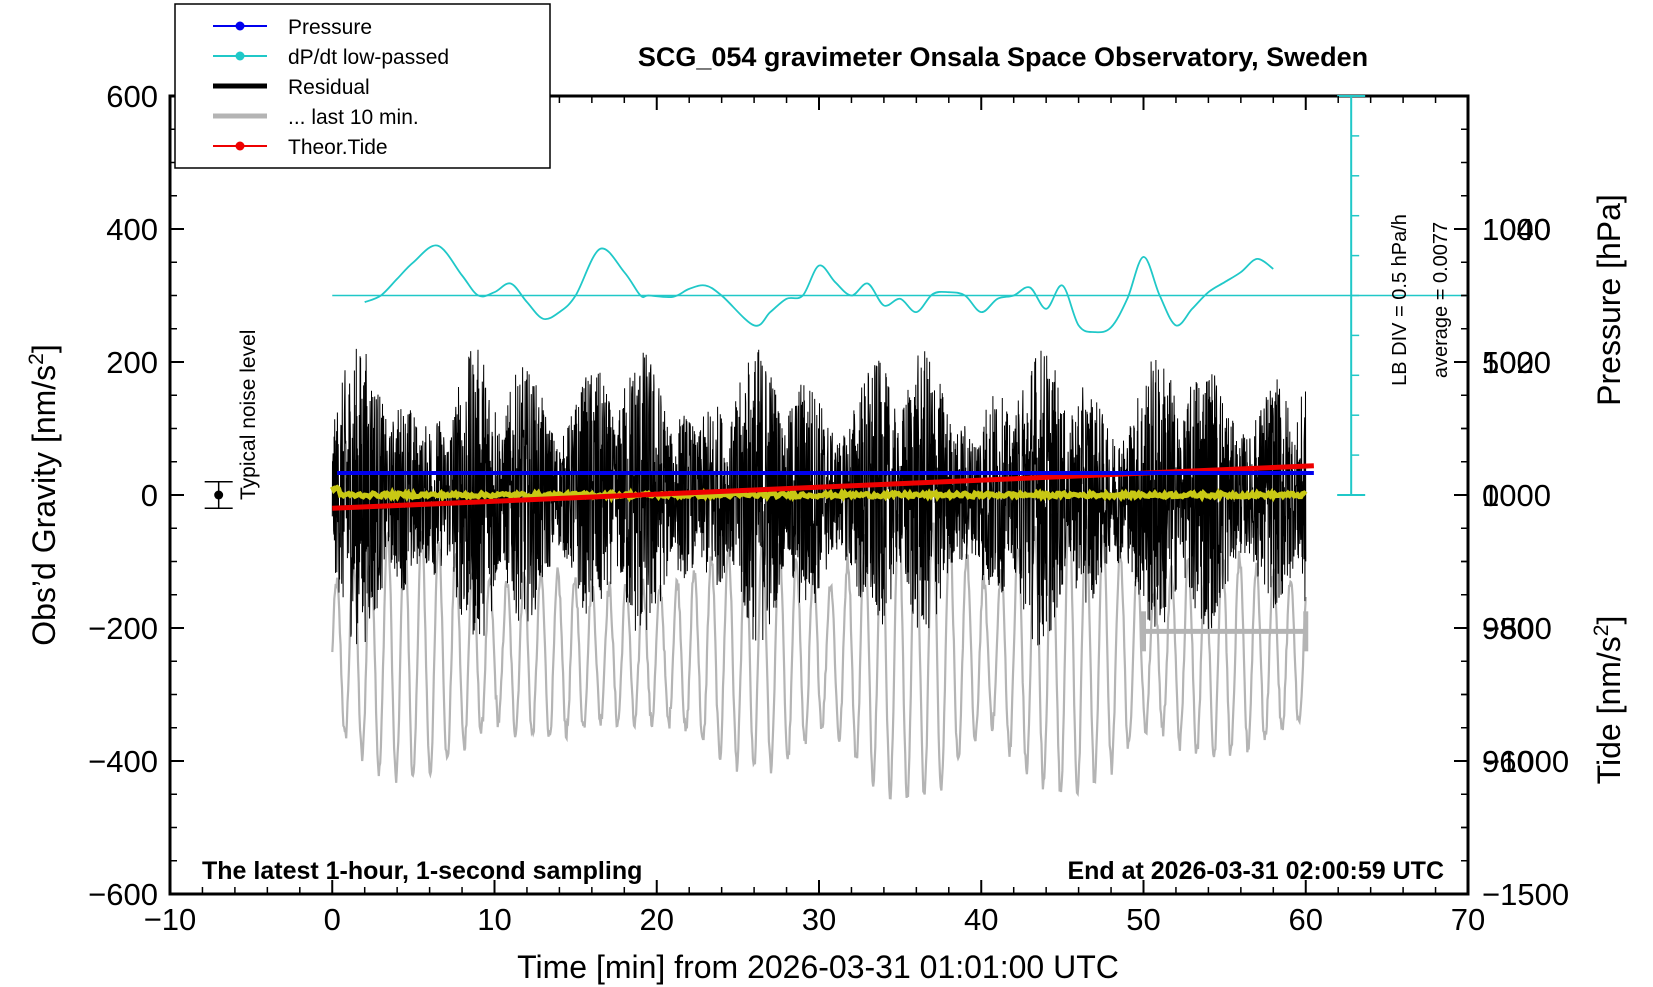  I want to click on tide-tick-label: 1000, so click(1516, 229).